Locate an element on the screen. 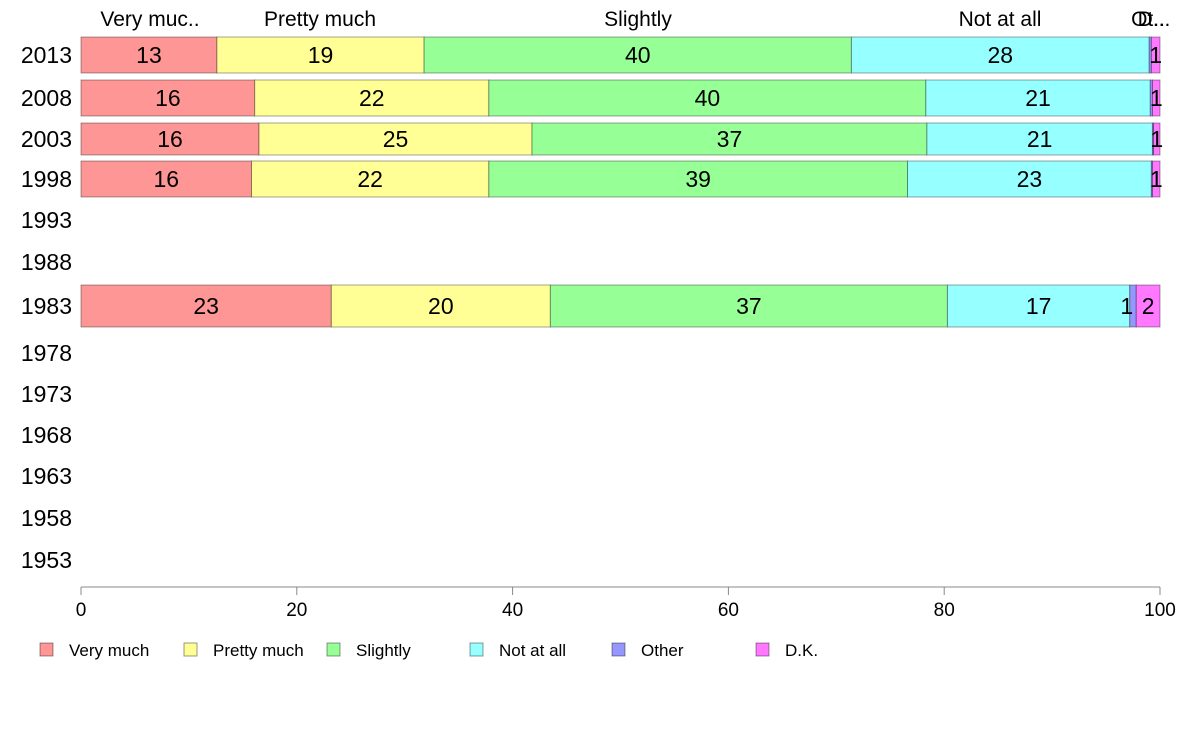  top-label-not-at-all: Not at all is located at coordinates (1000, 19).